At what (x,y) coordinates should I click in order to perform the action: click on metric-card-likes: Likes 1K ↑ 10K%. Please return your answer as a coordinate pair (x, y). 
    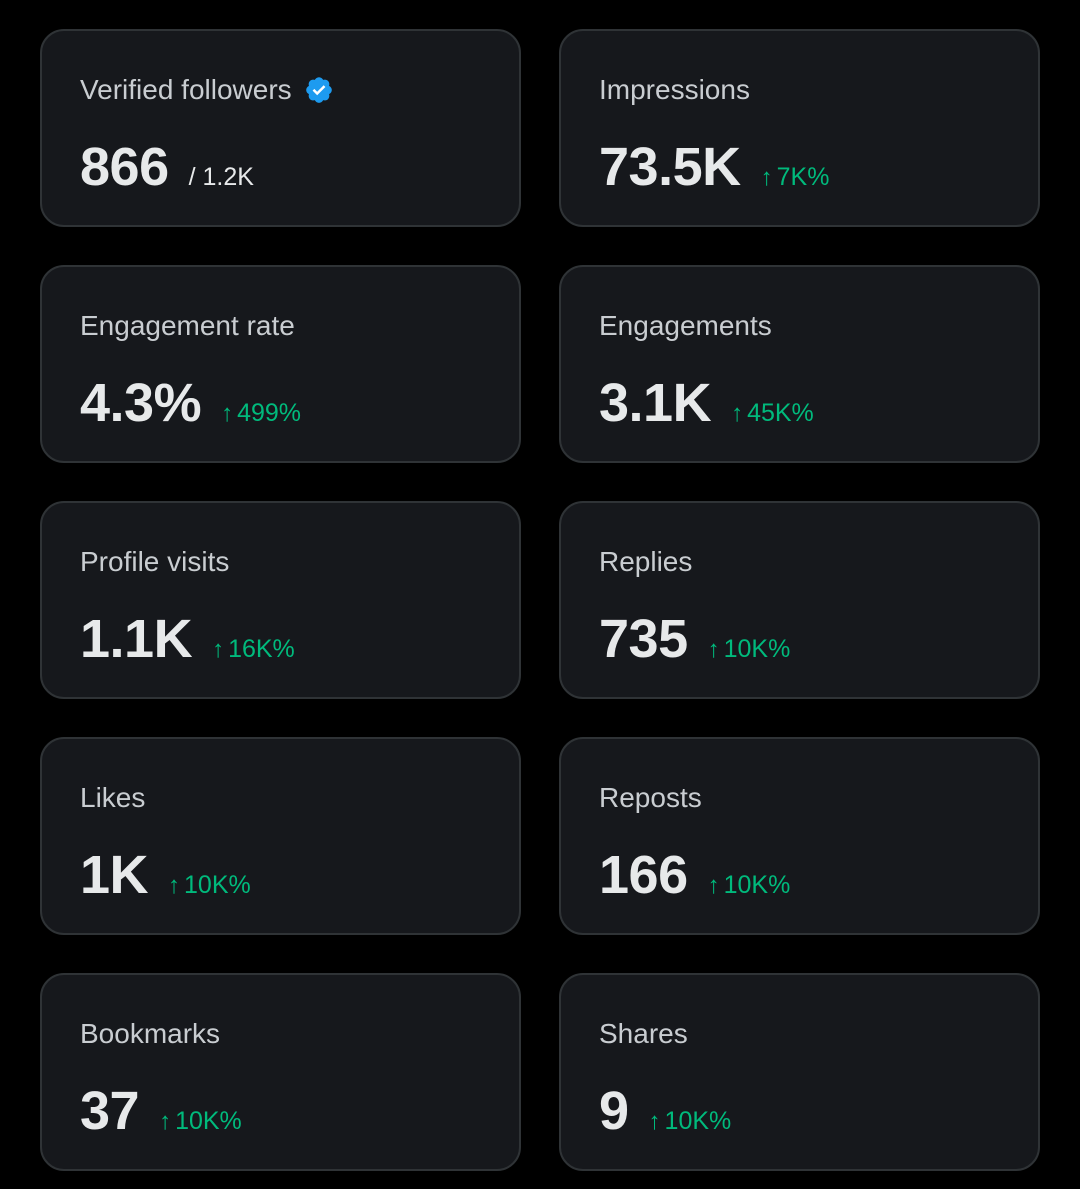
    Looking at the image, I should click on (280, 836).